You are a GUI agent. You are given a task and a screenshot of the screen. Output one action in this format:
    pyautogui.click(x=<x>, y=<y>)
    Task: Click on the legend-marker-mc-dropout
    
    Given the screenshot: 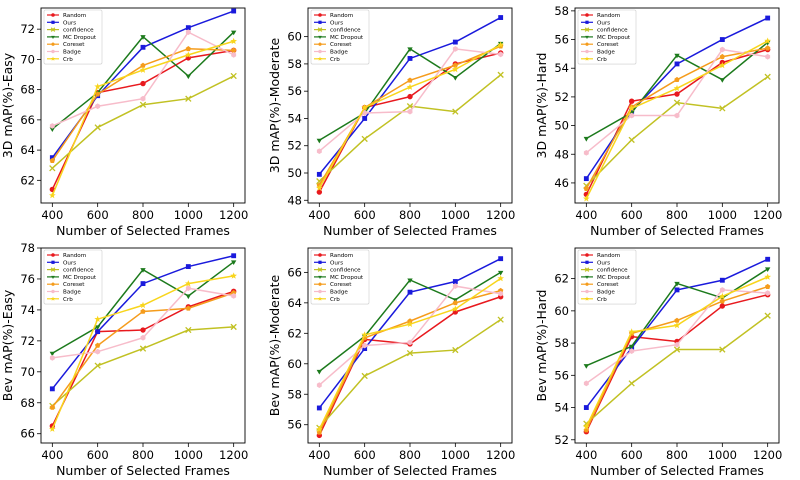 What is the action you would take?
    pyautogui.click(x=53, y=37)
    